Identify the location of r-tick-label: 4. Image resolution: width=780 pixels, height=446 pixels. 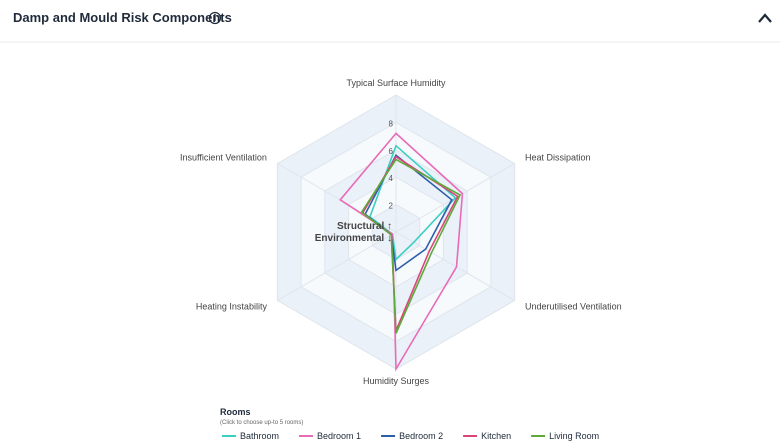
(391, 178).